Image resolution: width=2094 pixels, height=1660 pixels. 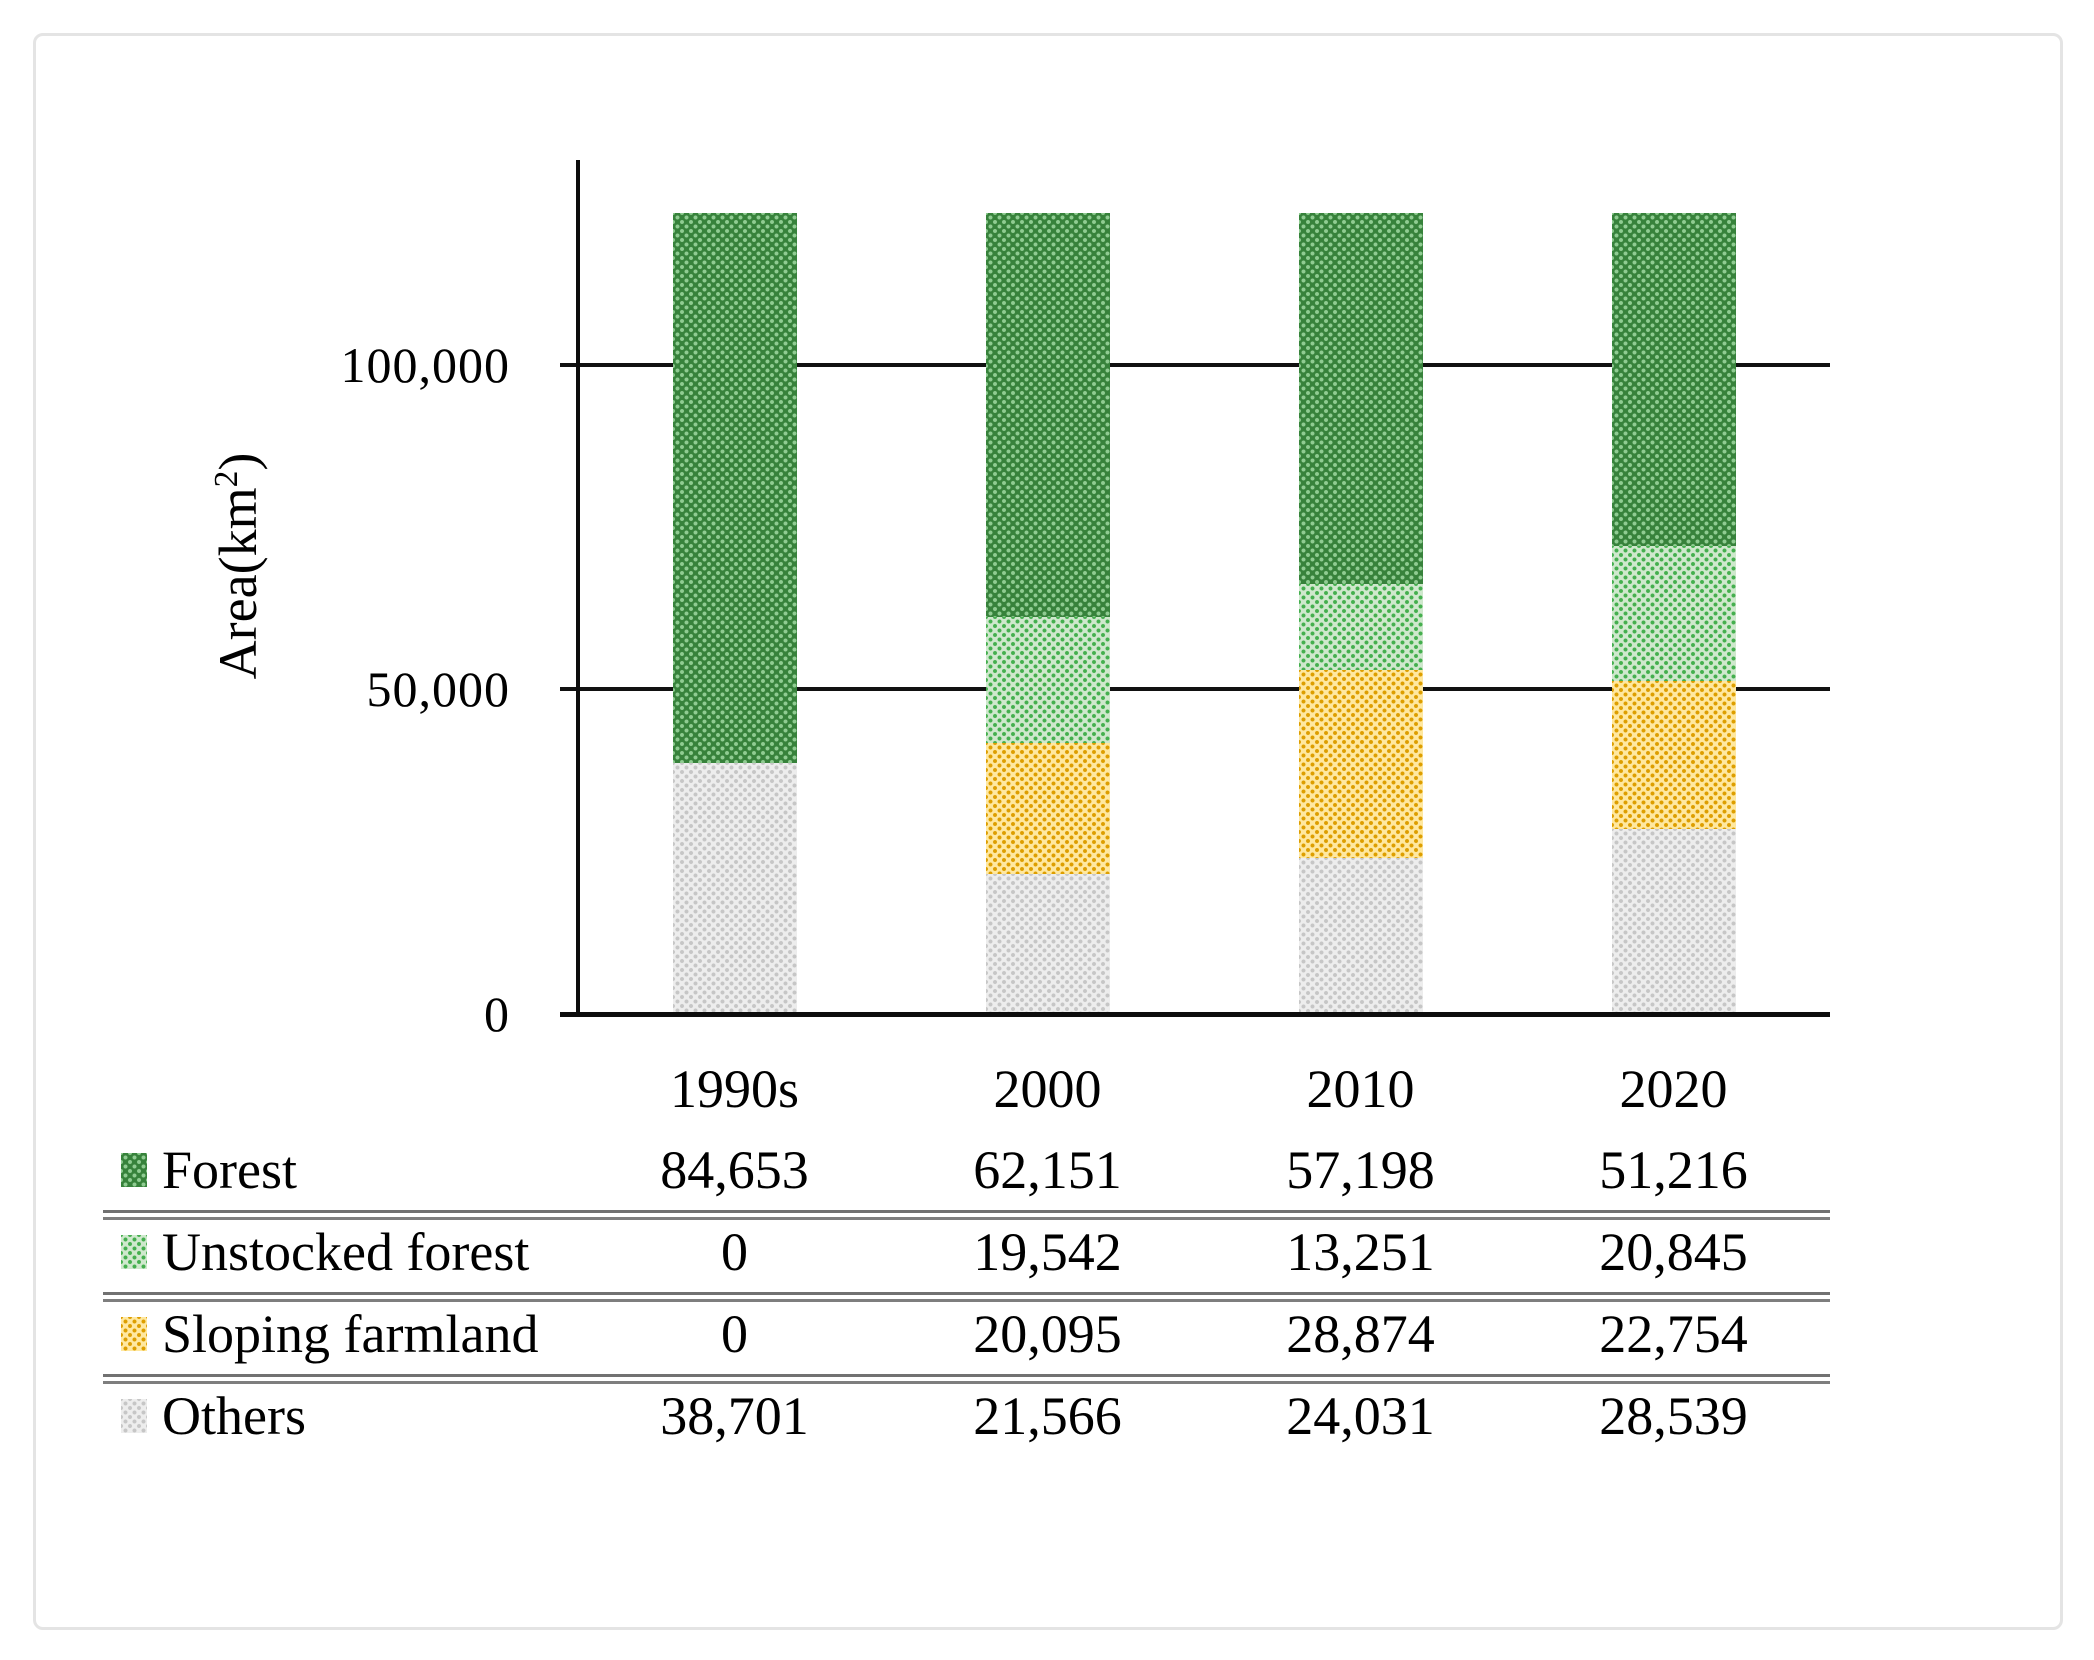 I want to click on legend-label-forest: Forest, so click(x=229, y=1170).